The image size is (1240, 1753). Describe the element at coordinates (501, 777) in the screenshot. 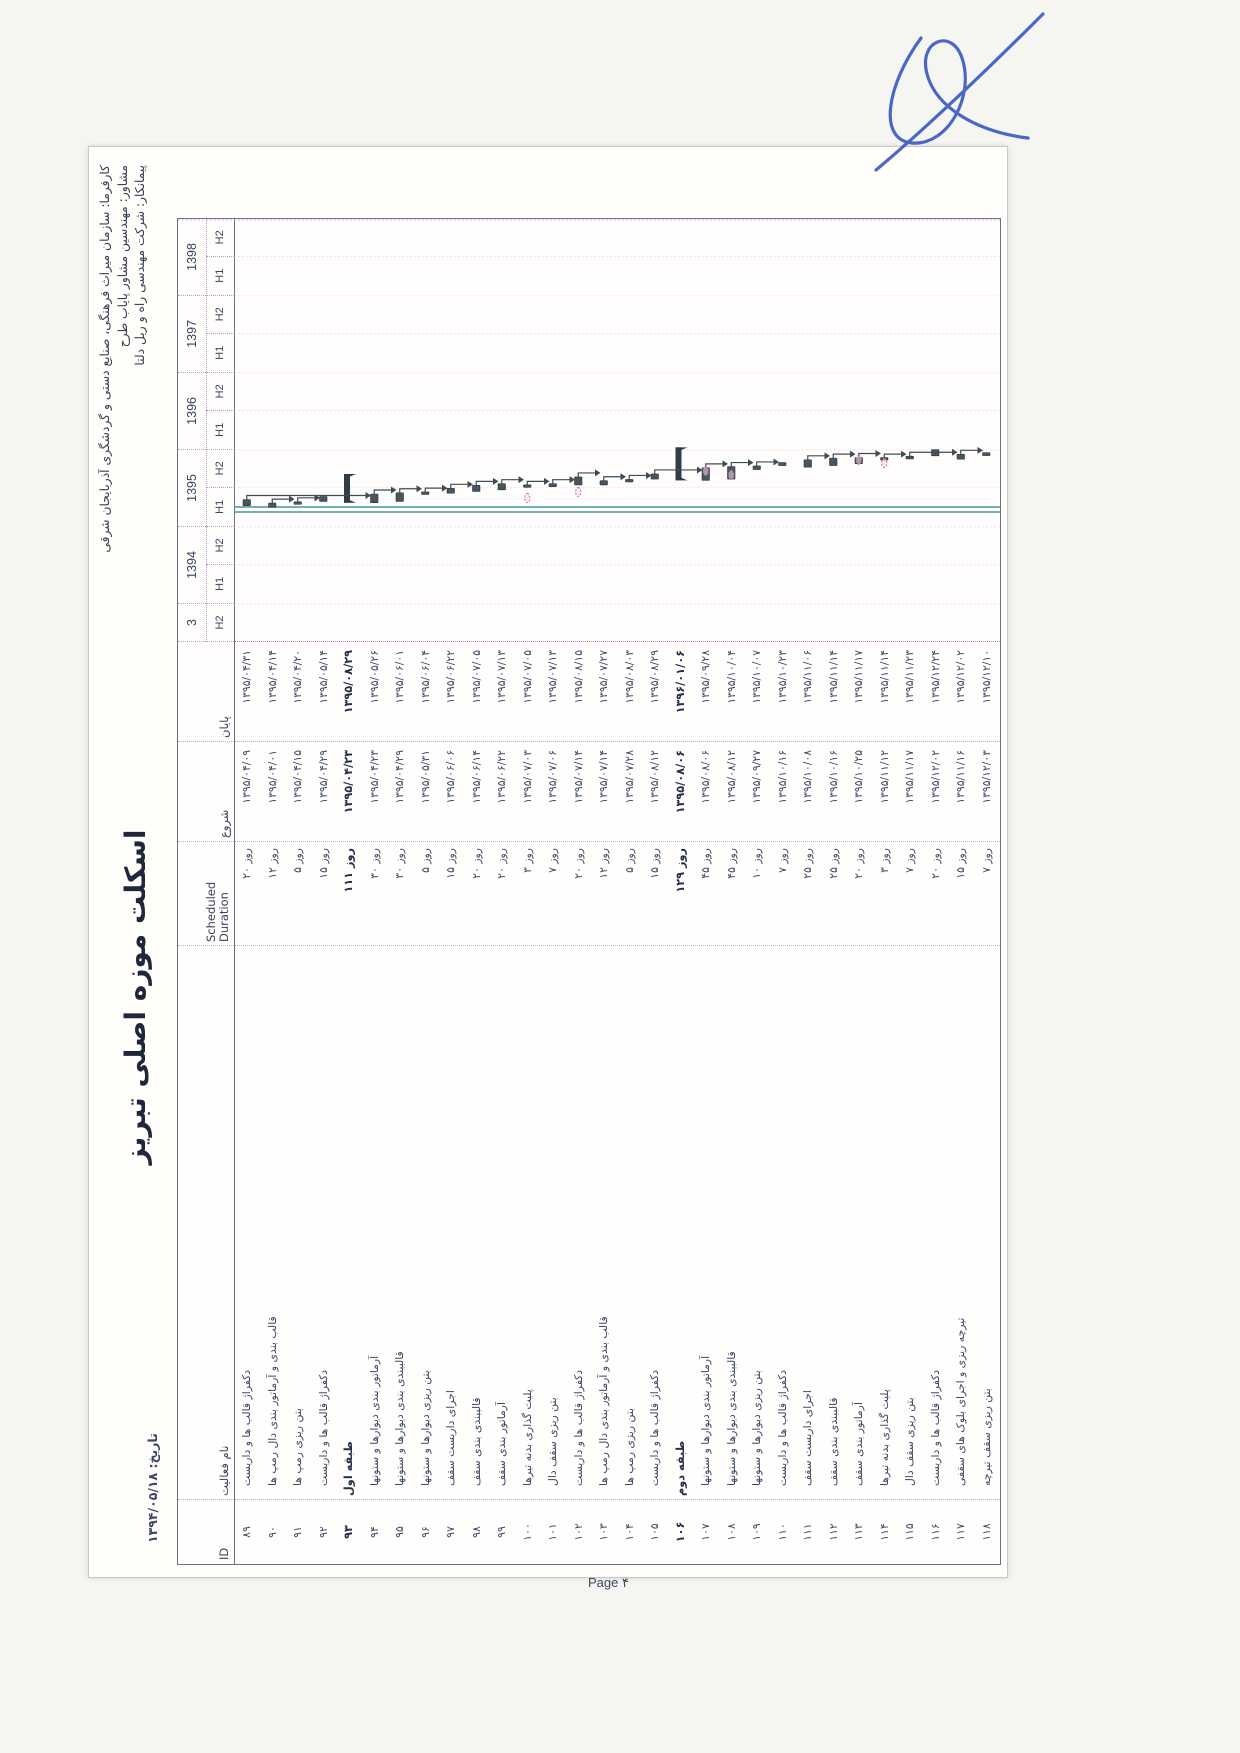

I see `task-start: ۱۳۹۵/۰۶/۲۲` at that location.